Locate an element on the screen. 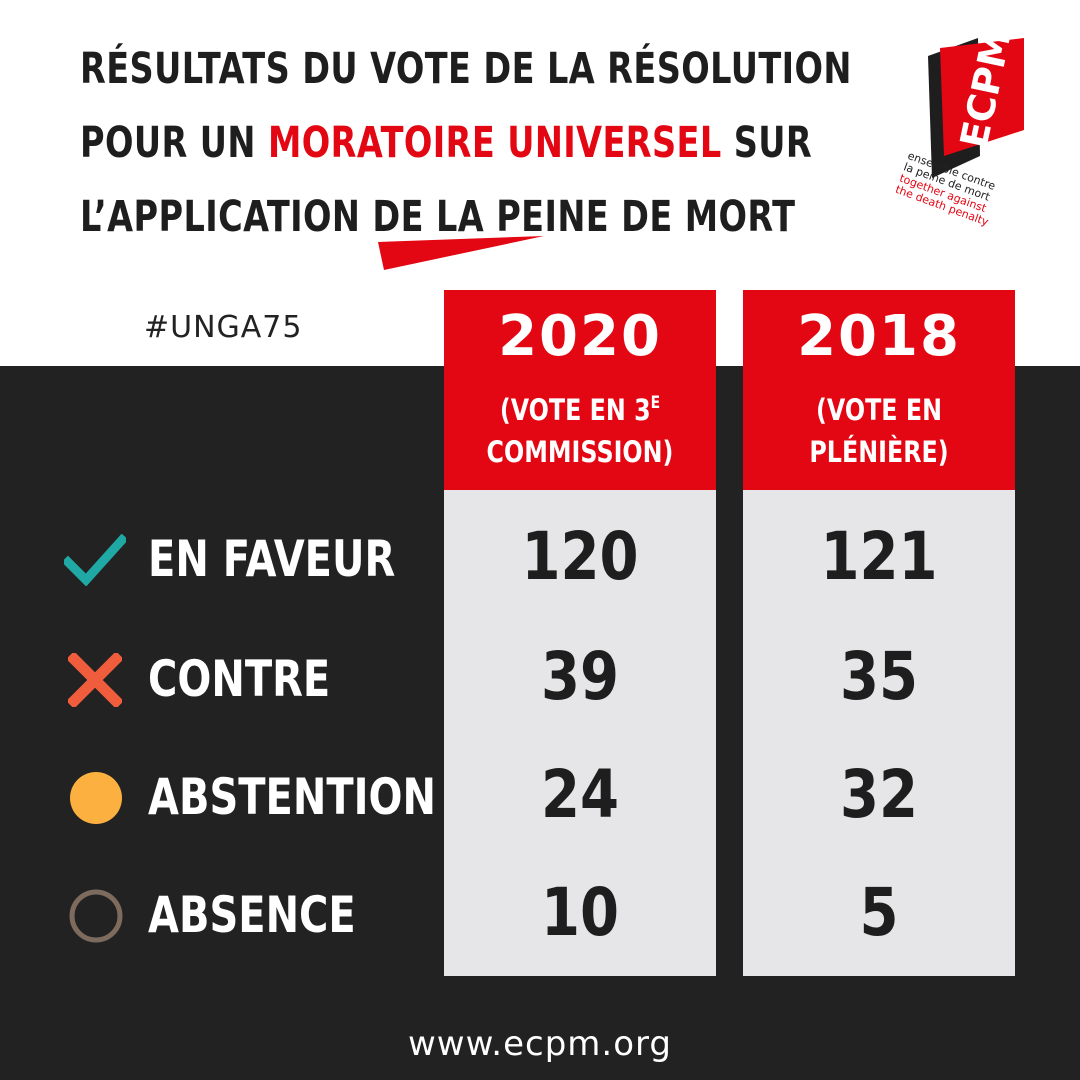 This screenshot has height=1080, width=1080. ecpm-logo: ECPM is located at coordinates (976, 108).